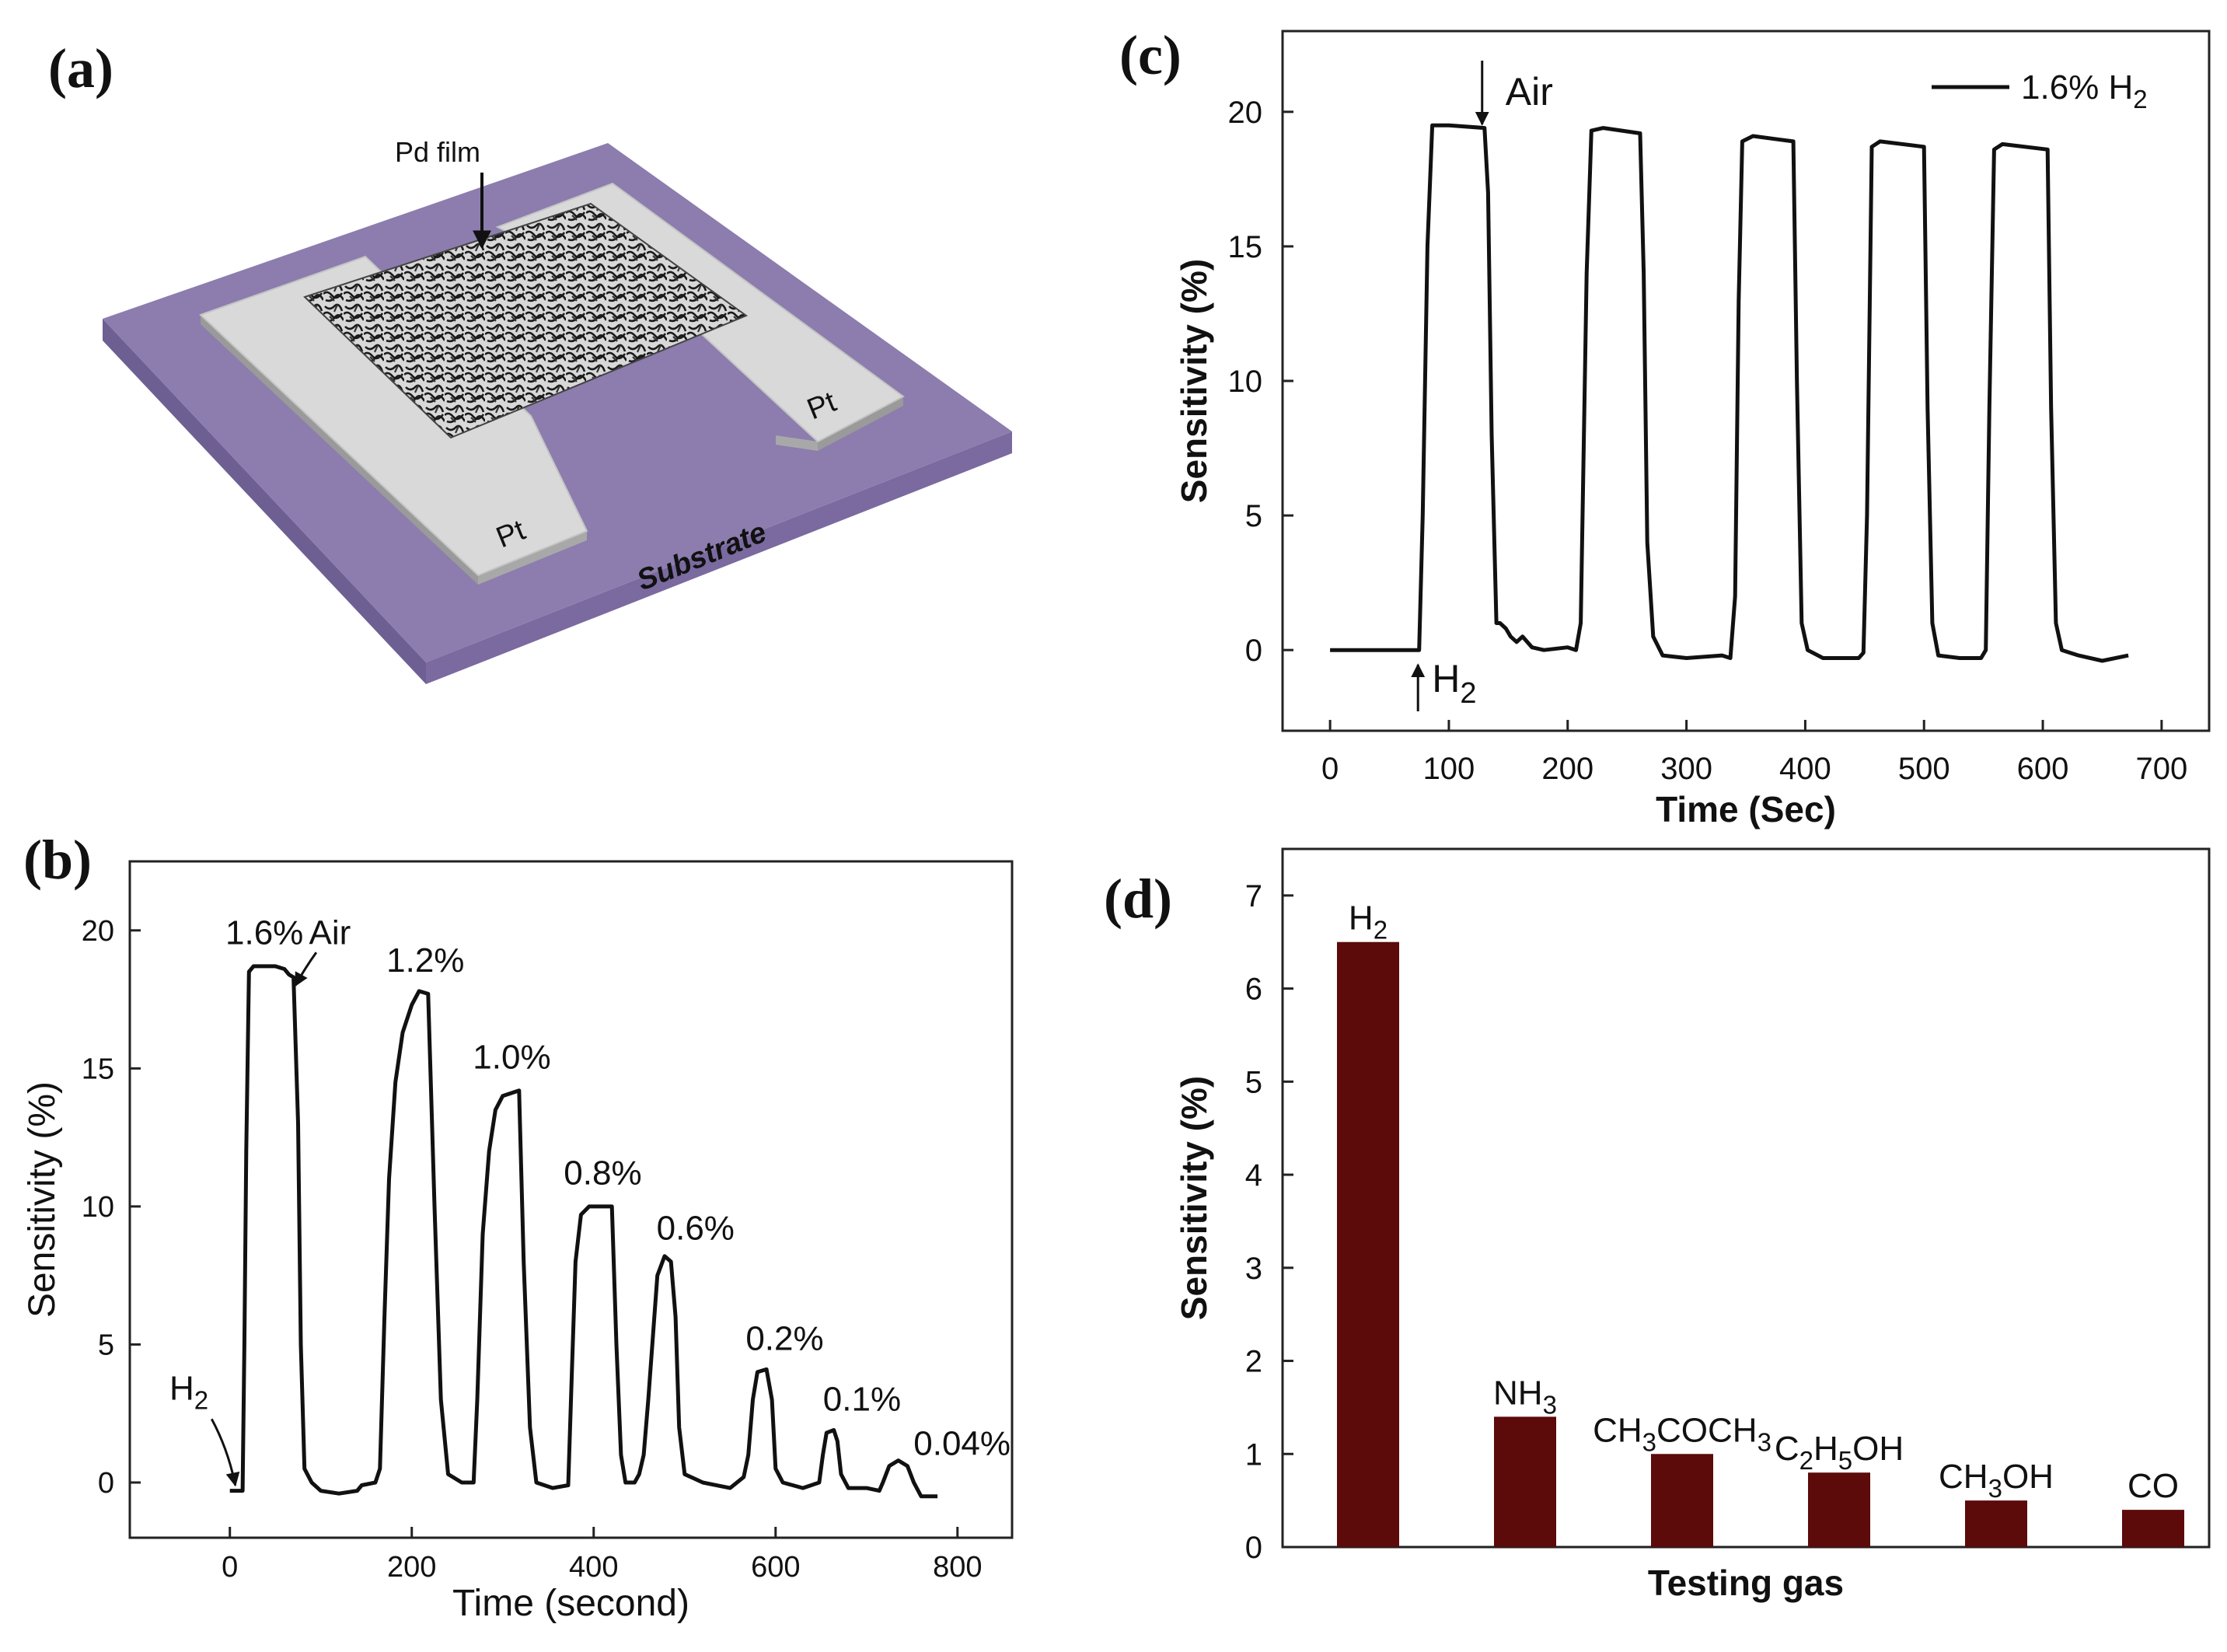 Image resolution: width=2227 pixels, height=1652 pixels. Describe the element at coordinates (1518, 1393) in the screenshot. I see `chart-d-bar-label-part-0: NH` at that location.